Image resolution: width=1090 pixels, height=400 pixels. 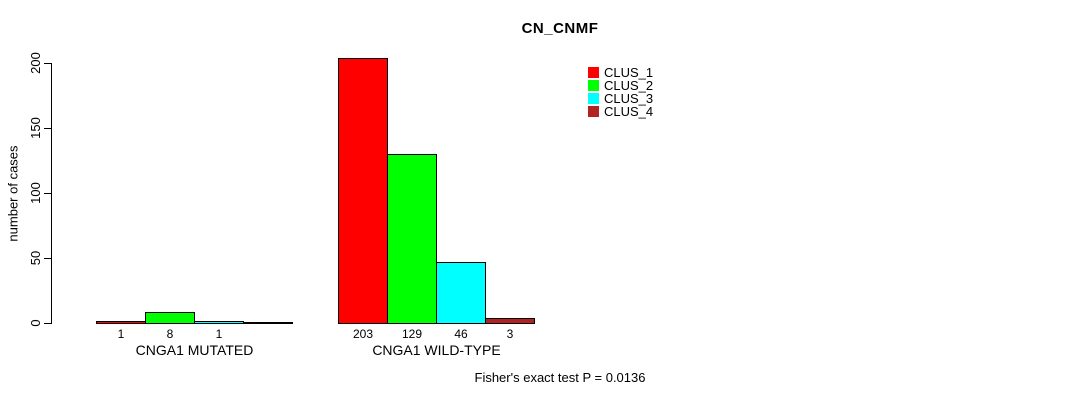 I want to click on x-group-label: CNGA1 MUTATED, so click(x=194, y=350).